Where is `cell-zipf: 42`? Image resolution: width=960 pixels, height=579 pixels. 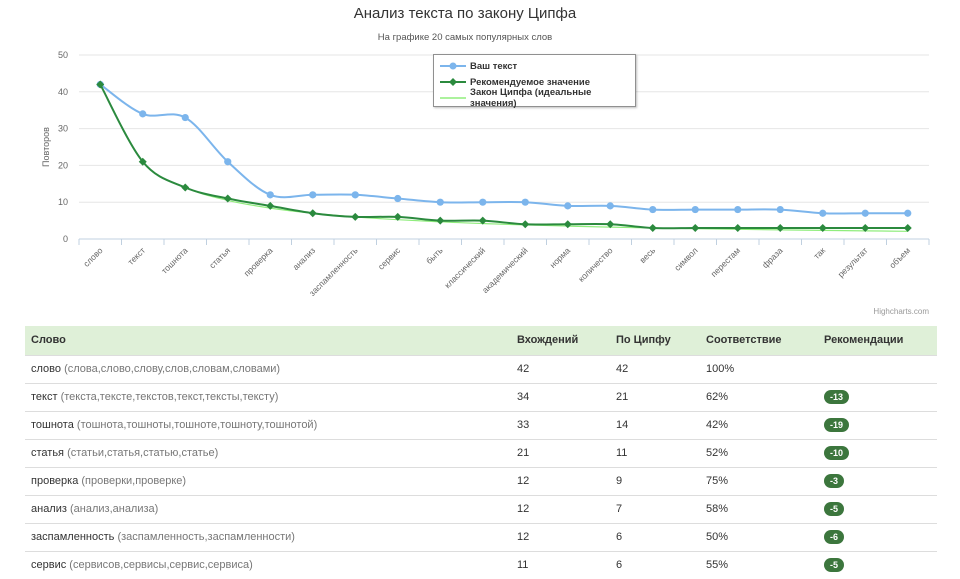
cell-zipf: 42 is located at coordinates (622, 369).